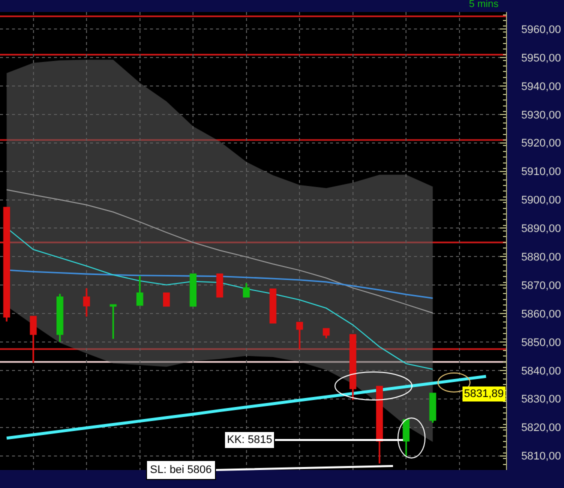 The image size is (564, 488). I want to click on y-tick-label: 5820,00, so click(541, 428).